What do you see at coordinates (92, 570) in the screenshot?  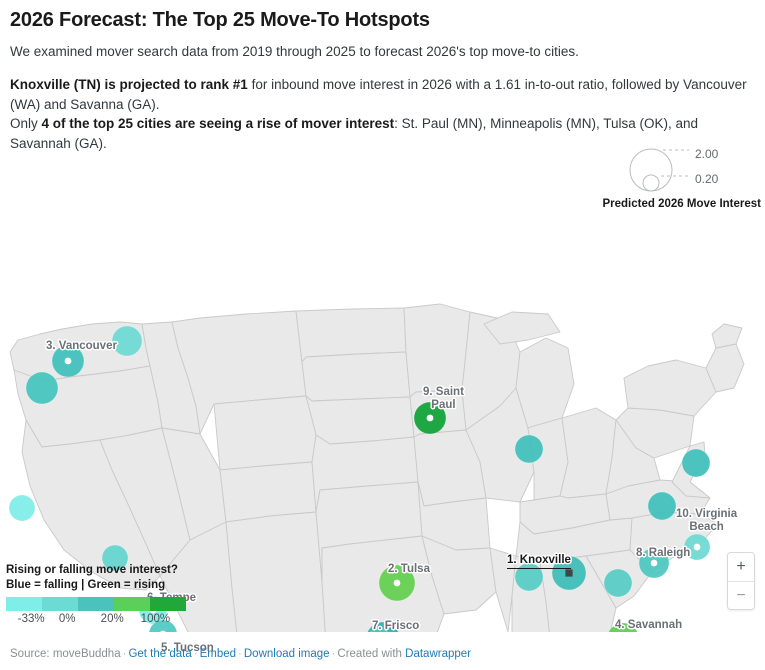 I see `color-legend-title-line1: Rising or falling move interest?` at bounding box center [92, 570].